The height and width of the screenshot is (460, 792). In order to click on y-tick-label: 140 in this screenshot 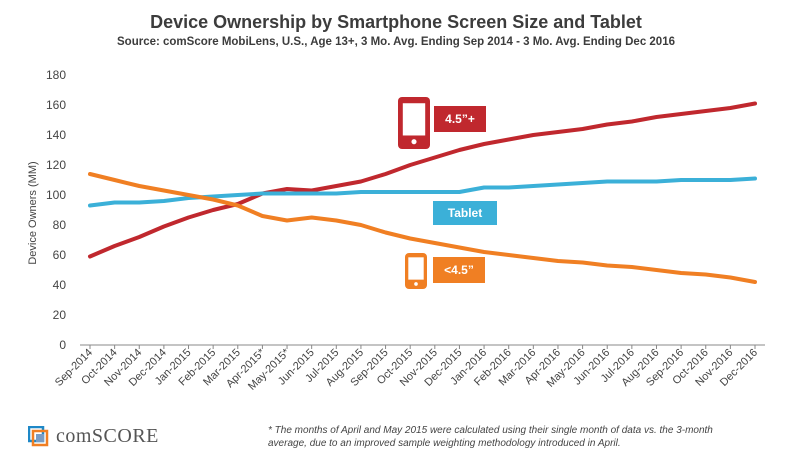, I will do `click(56, 135)`.